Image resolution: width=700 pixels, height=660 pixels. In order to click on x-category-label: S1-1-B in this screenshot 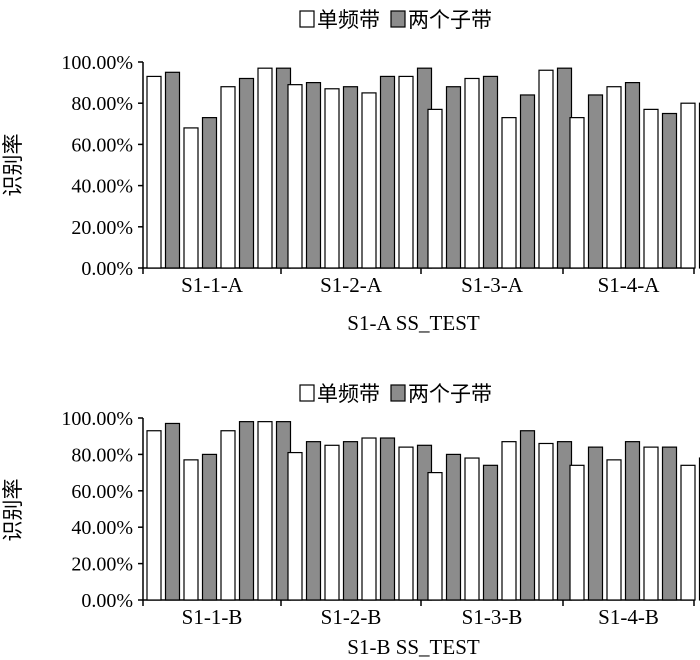, I will do `click(212, 617)`.